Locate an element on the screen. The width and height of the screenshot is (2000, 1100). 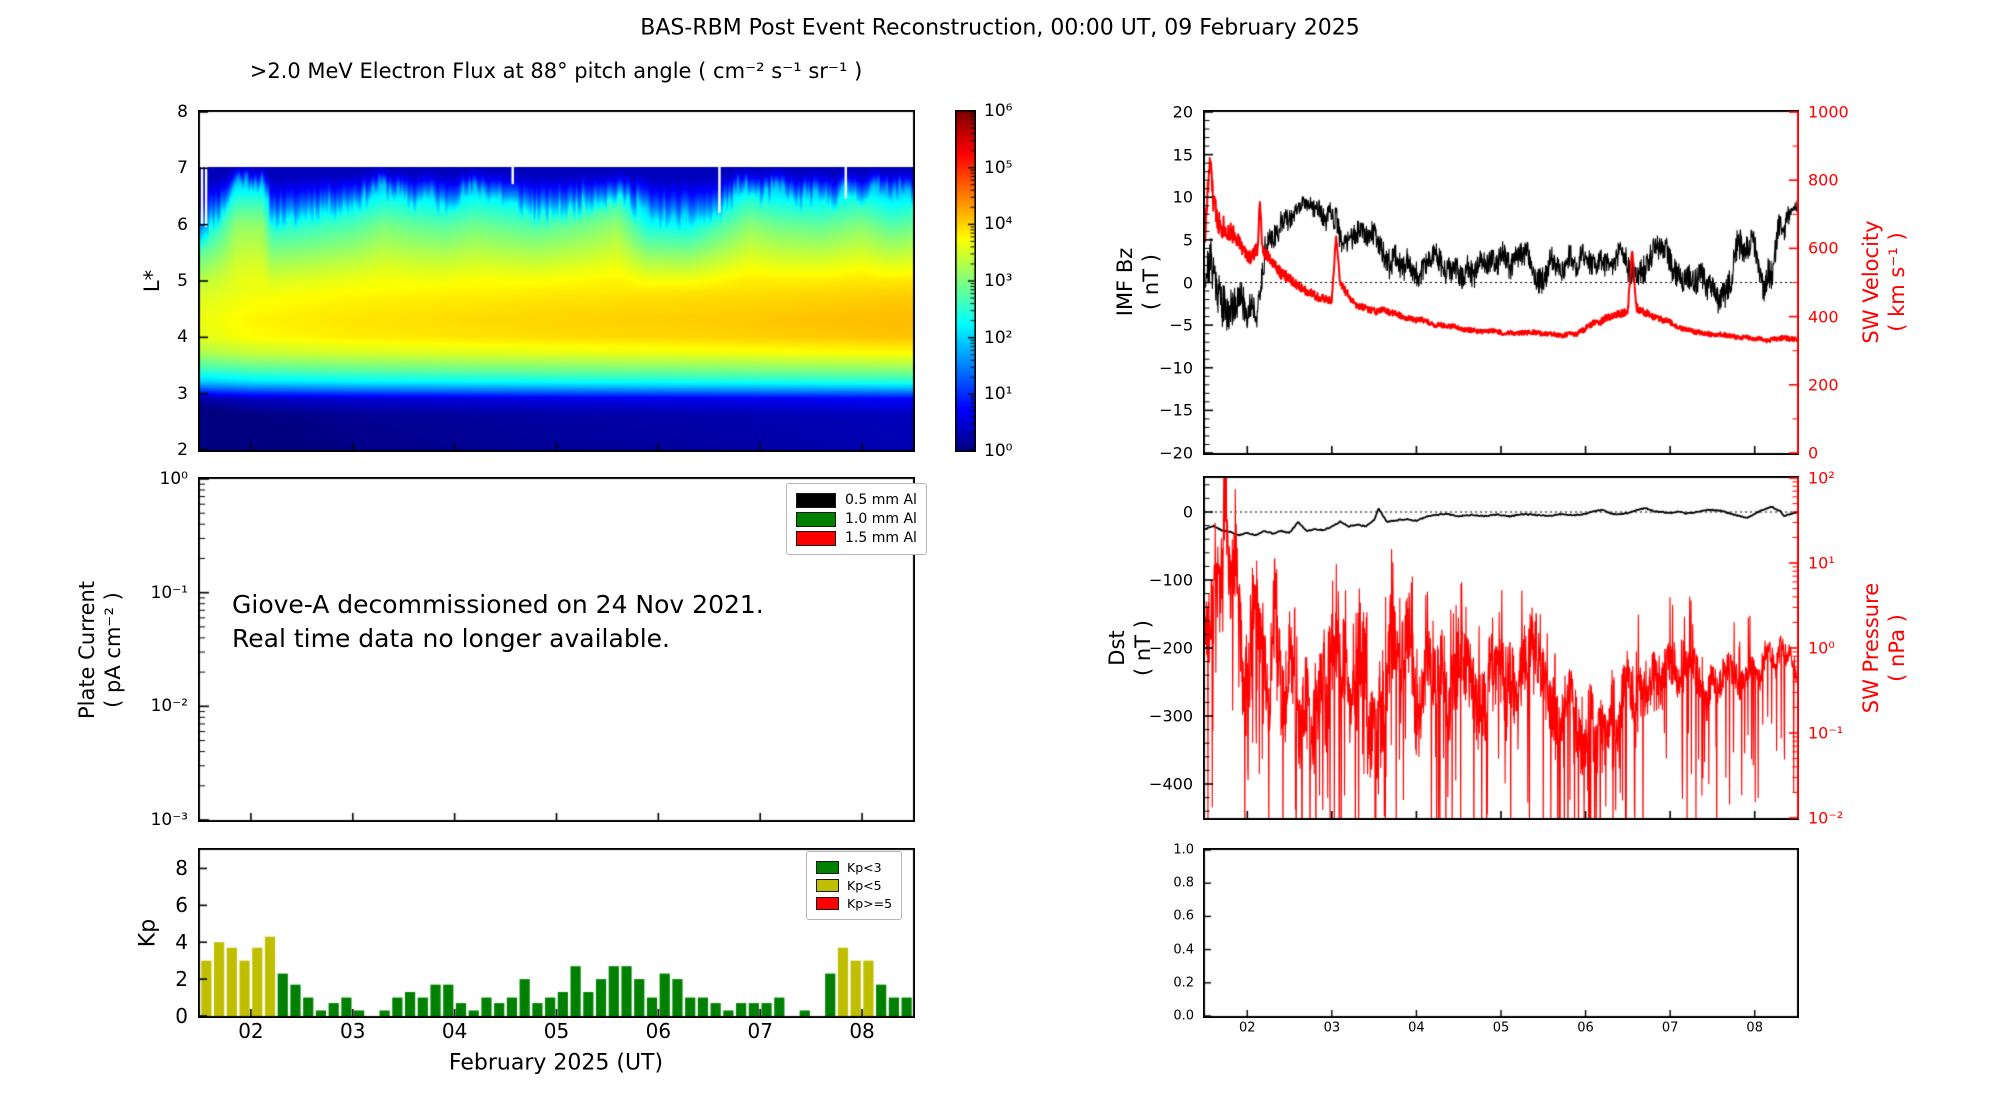
kp-bars-canvas is located at coordinates (556, 933).